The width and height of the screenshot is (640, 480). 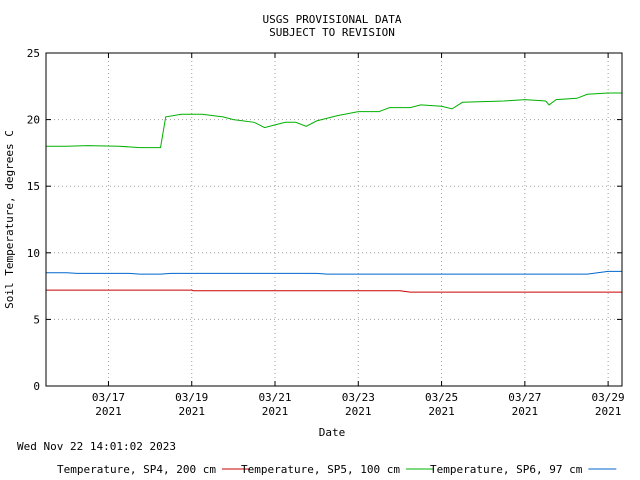 I want to click on chart-title-line-2: SUBJECT TO REVISION, so click(x=332, y=32).